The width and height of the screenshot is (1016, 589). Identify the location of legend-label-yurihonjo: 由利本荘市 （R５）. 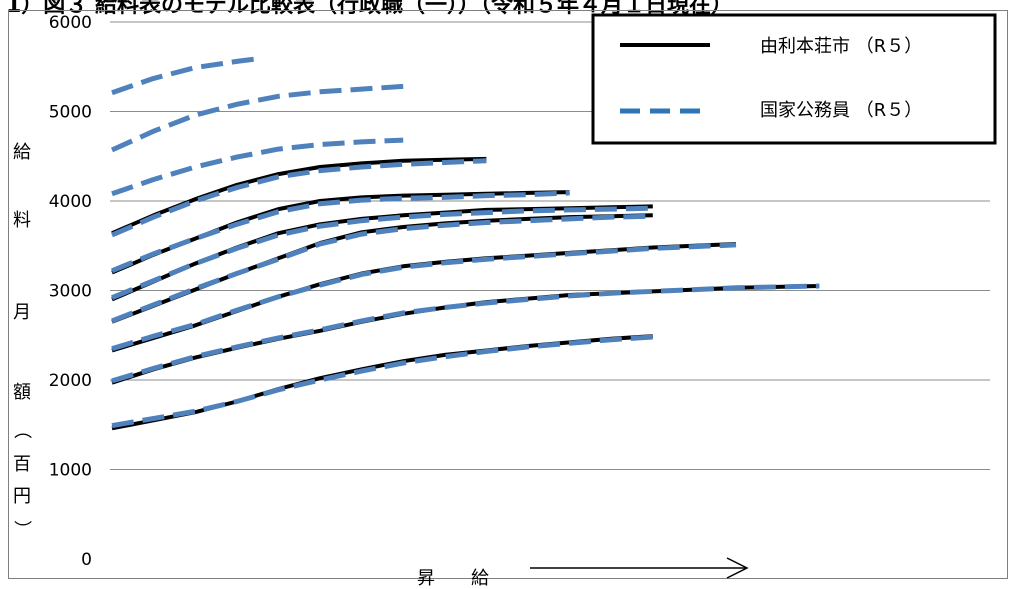
(841, 46).